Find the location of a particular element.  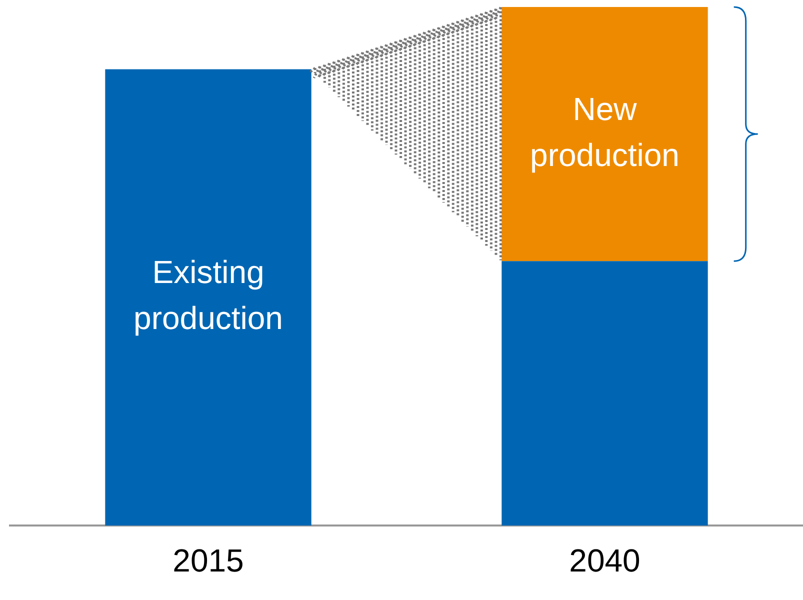

x-tick-label: 2015 is located at coordinates (208, 560).